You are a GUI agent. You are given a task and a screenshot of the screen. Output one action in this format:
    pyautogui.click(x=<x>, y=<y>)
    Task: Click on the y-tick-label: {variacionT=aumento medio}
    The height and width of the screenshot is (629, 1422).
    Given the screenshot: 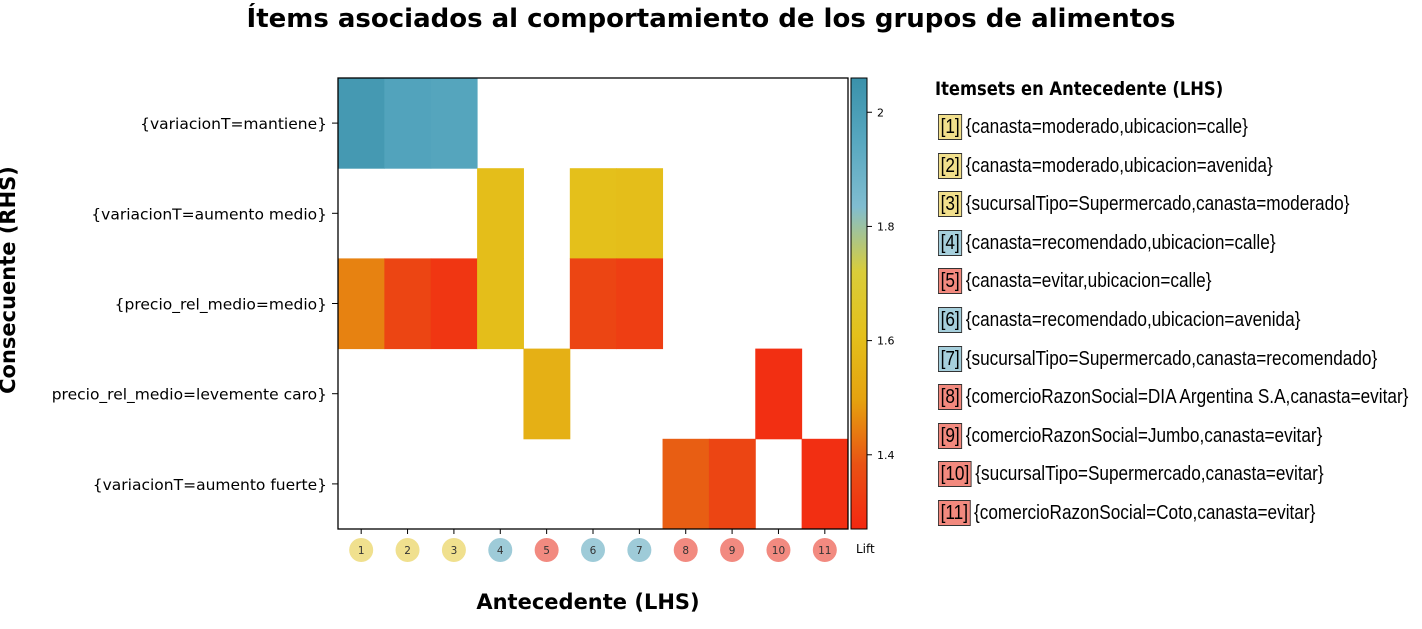 What is the action you would take?
    pyautogui.click(x=209, y=214)
    